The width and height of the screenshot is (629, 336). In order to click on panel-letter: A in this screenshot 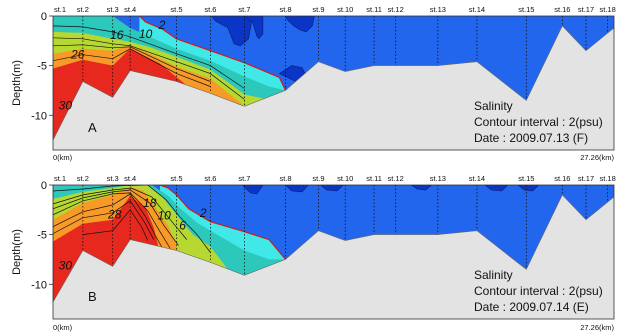, I will do `click(92, 127)`.